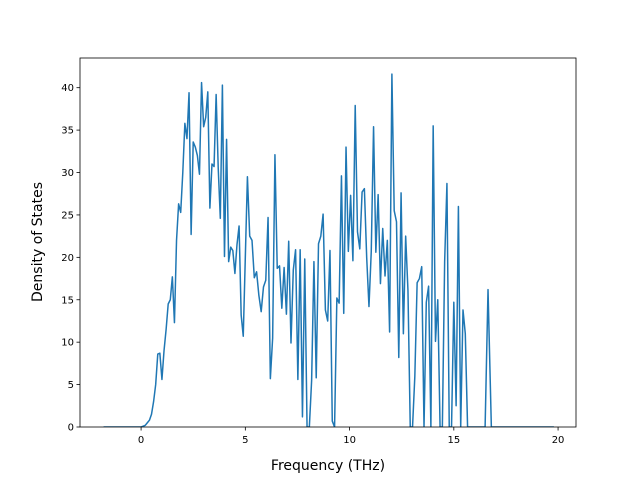  Describe the element at coordinates (349, 440) in the screenshot. I see `x-tick-label: 10` at that location.